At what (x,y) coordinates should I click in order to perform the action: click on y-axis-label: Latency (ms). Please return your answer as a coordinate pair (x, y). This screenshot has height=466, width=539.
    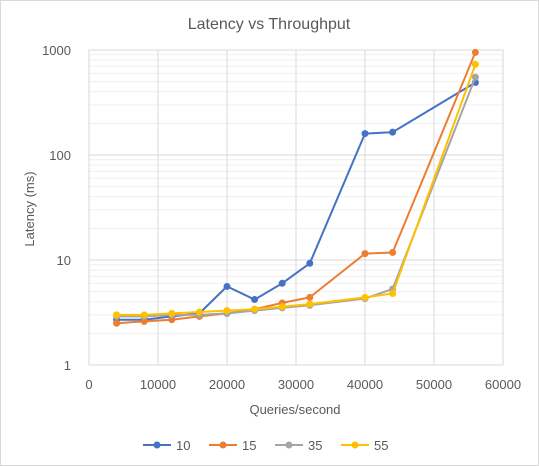
    Looking at the image, I should click on (29, 208).